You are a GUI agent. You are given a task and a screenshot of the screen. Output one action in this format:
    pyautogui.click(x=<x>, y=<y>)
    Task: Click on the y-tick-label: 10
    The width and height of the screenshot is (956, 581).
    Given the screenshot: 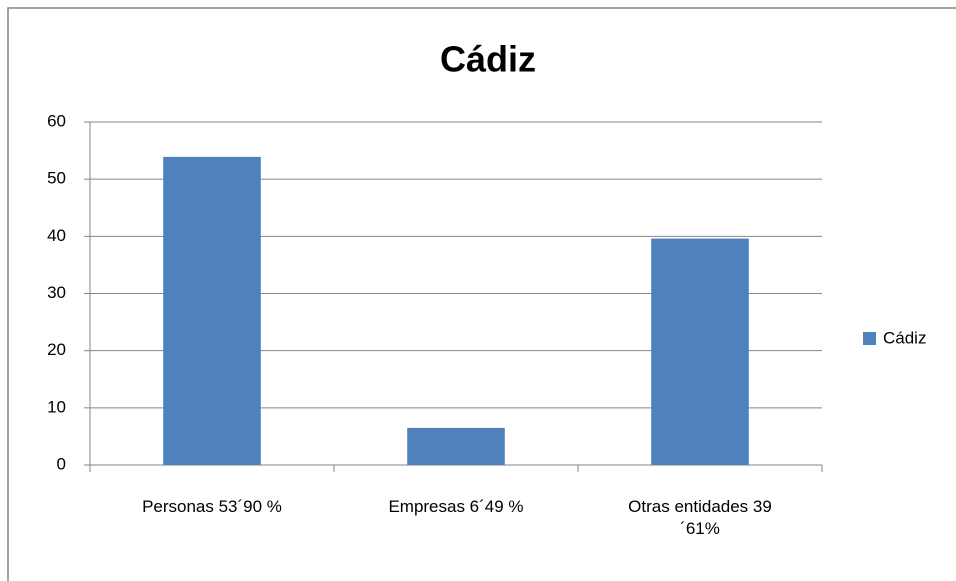 What is the action you would take?
    pyautogui.click(x=56, y=406)
    